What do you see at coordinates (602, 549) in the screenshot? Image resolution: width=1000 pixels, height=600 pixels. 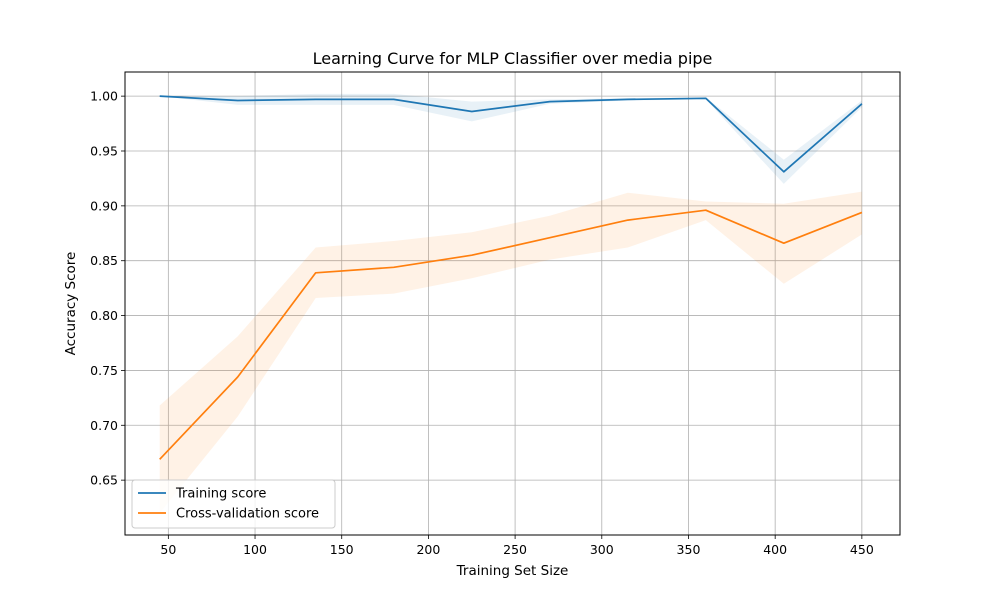 I see `x-tick-label: 300` at bounding box center [602, 549].